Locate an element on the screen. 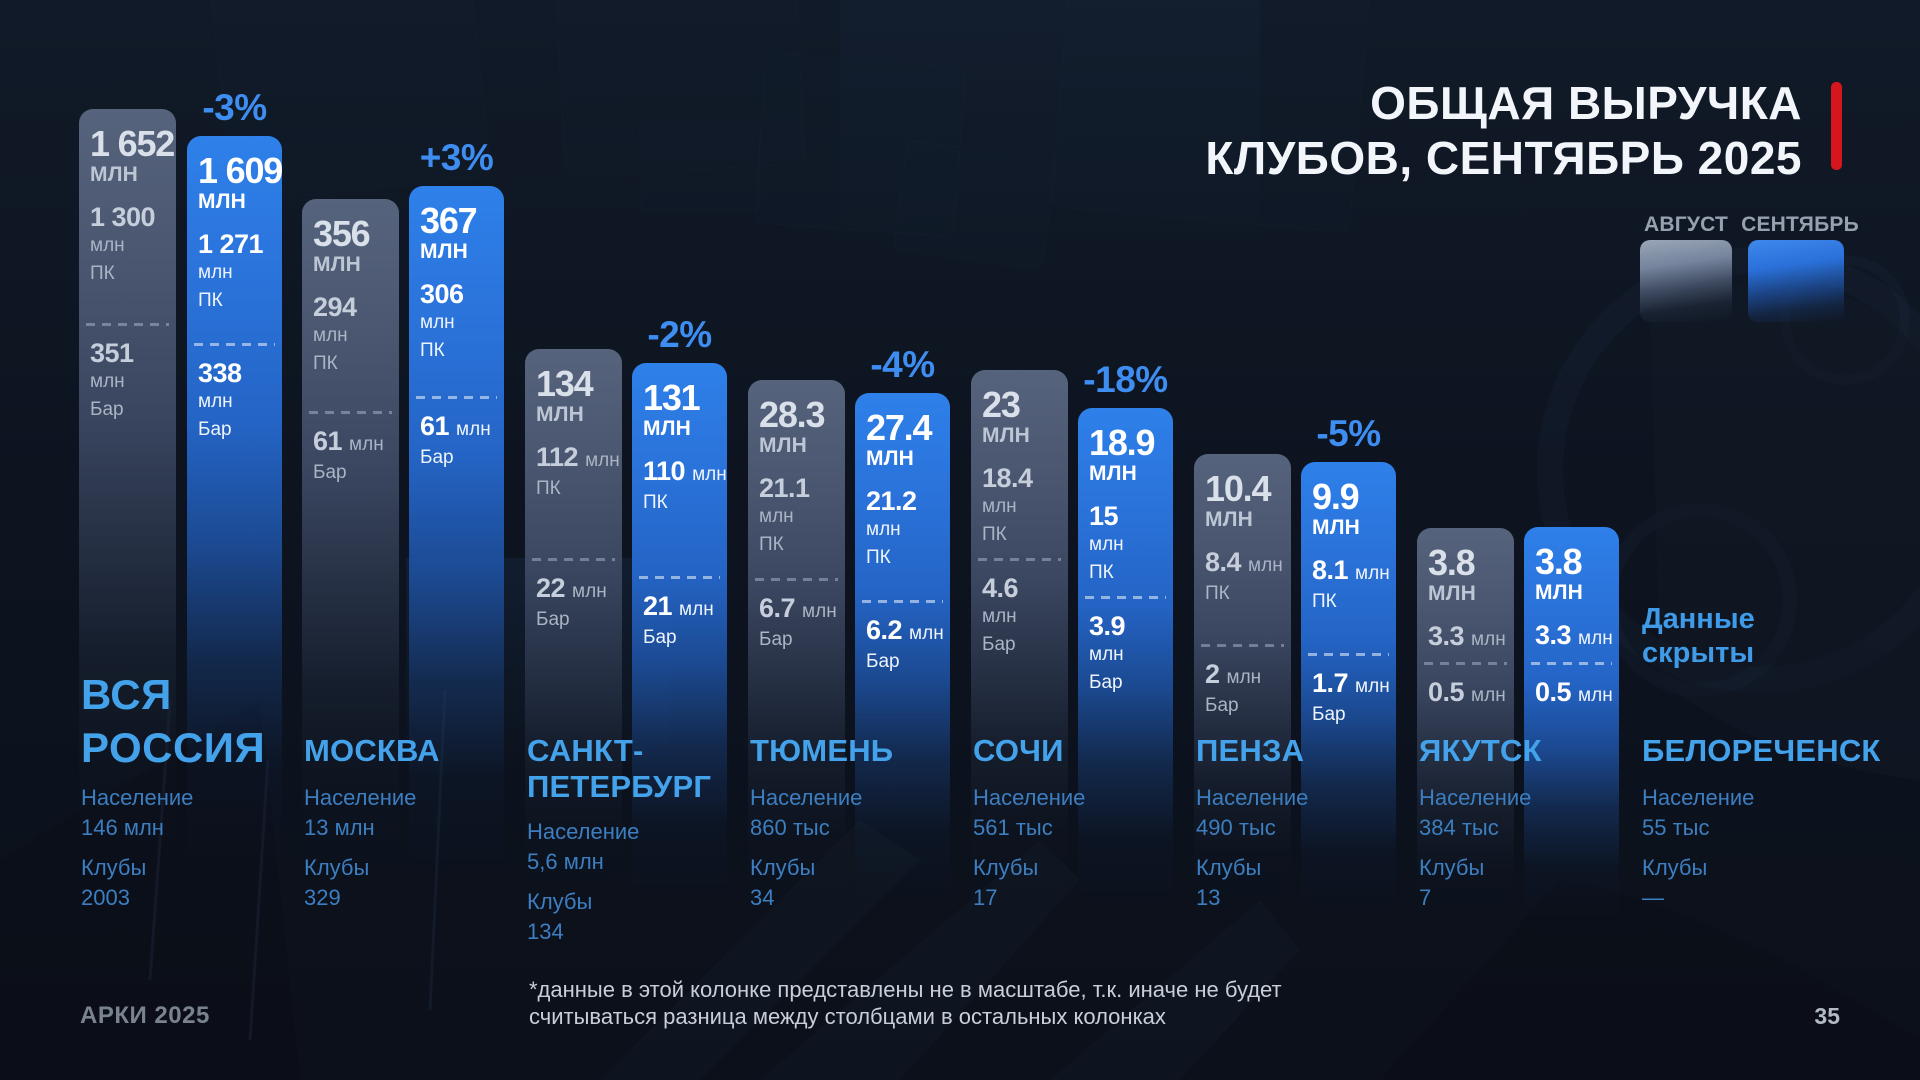  bar-line: 1.7 млн is located at coordinates (1351, 684).